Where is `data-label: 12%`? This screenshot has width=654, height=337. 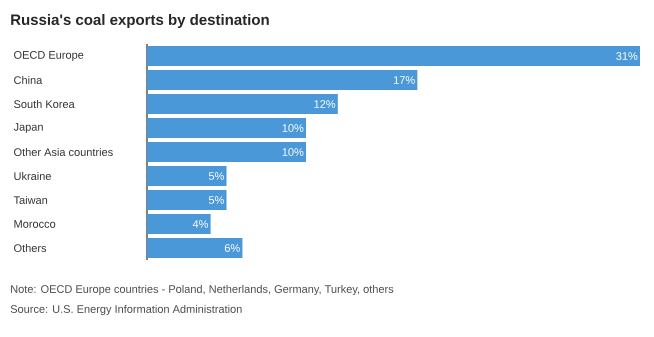
data-label: 12% is located at coordinates (325, 104).